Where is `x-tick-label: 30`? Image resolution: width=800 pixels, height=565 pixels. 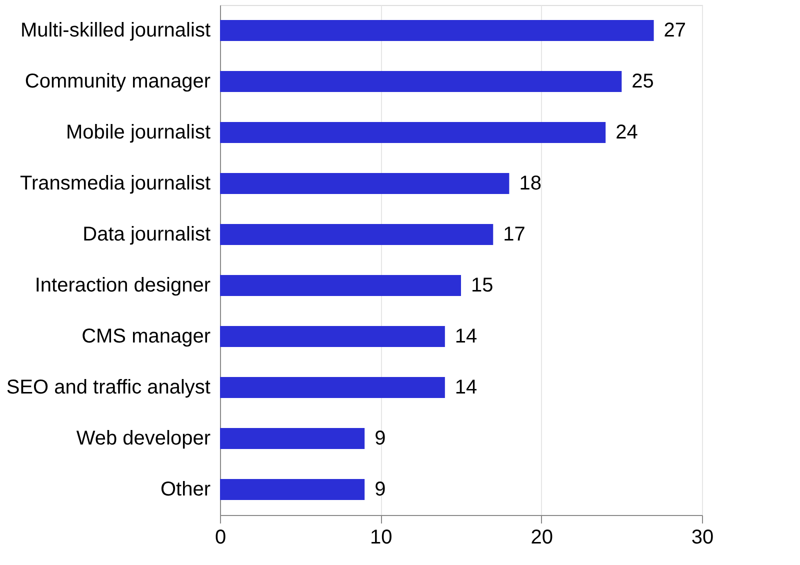
x-tick-label: 30 is located at coordinates (702, 537).